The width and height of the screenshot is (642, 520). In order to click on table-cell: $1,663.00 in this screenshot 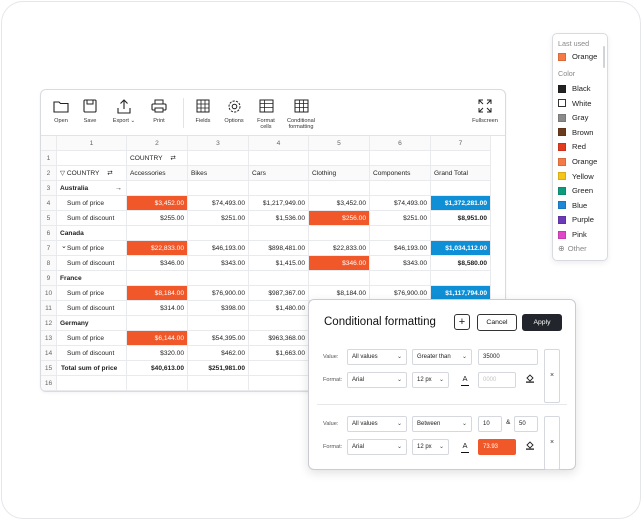, I will do `click(279, 353)`.